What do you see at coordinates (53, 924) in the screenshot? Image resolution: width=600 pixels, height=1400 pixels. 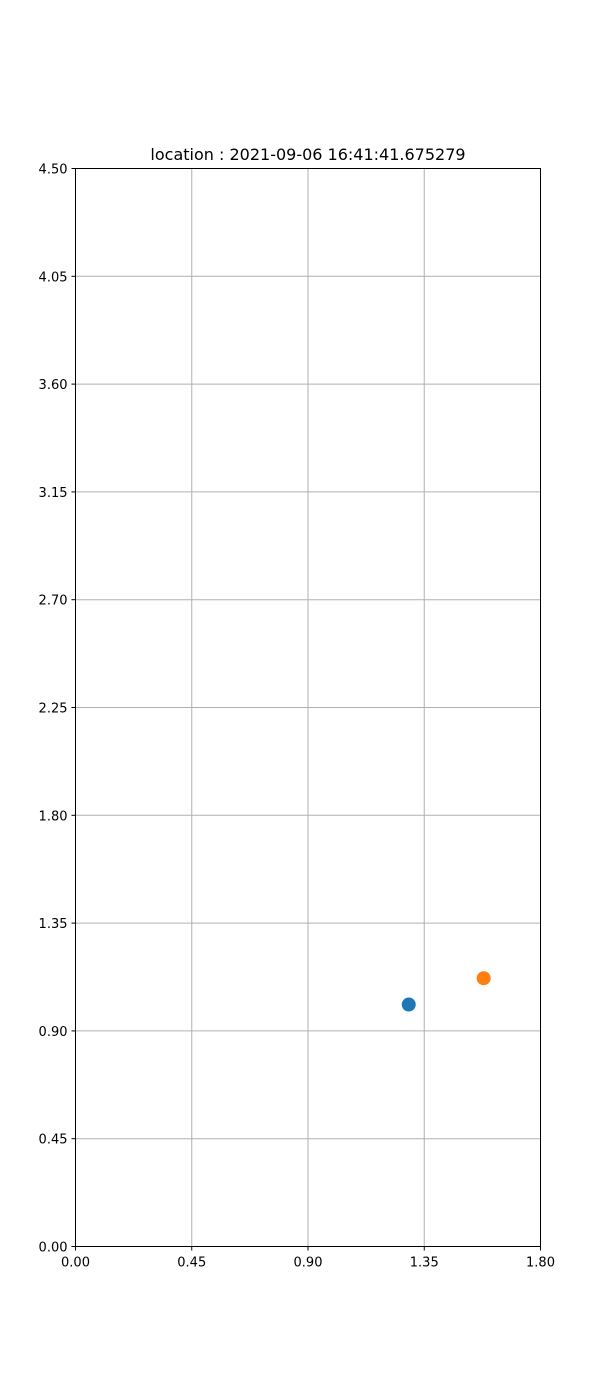 I see `y-tick-label: 1.35` at bounding box center [53, 924].